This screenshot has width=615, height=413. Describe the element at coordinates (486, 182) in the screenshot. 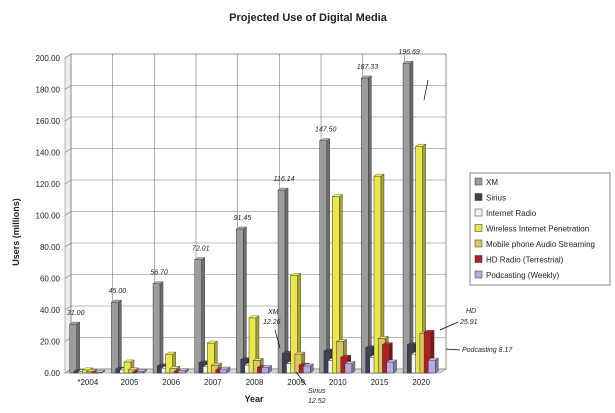

I see `legend-item: XM` at that location.